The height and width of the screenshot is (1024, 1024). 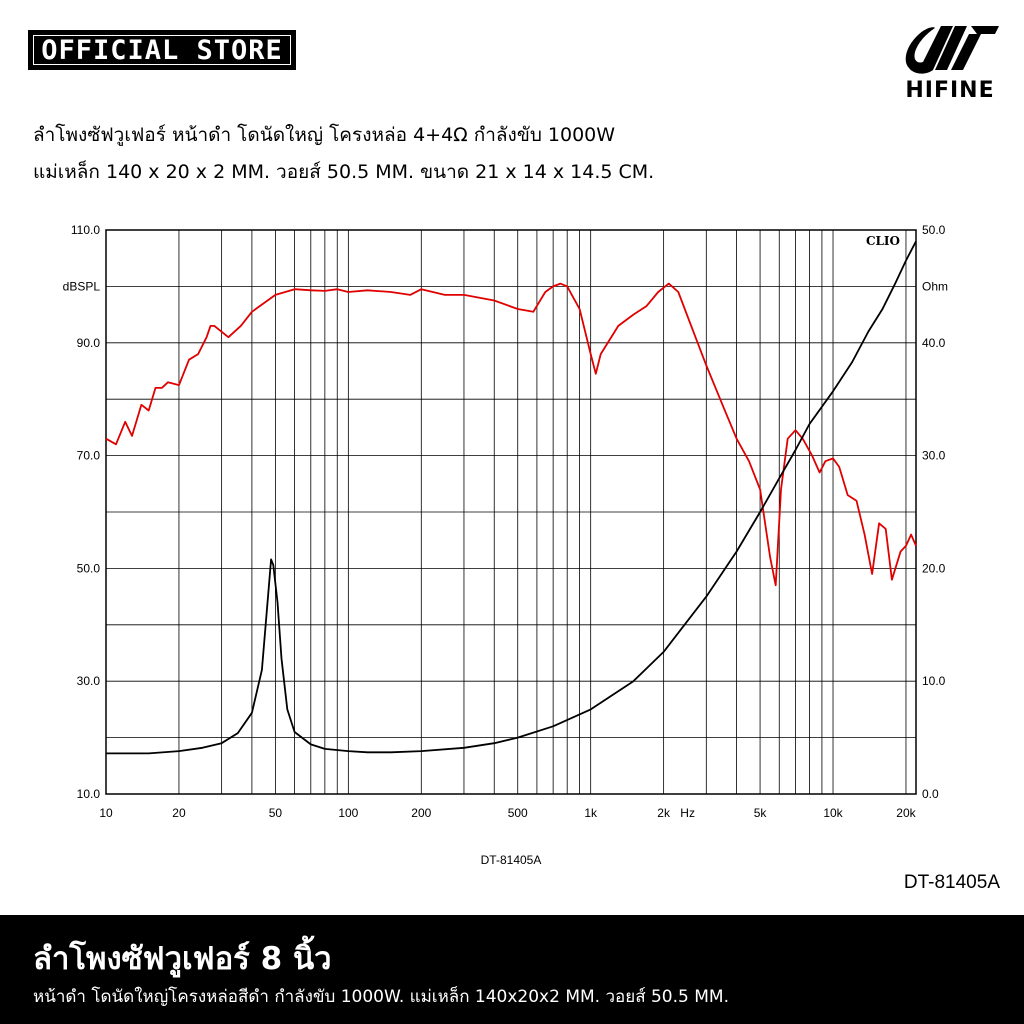 What do you see at coordinates (934, 681) in the screenshot?
I see `y-right-tick-label: 10.0` at bounding box center [934, 681].